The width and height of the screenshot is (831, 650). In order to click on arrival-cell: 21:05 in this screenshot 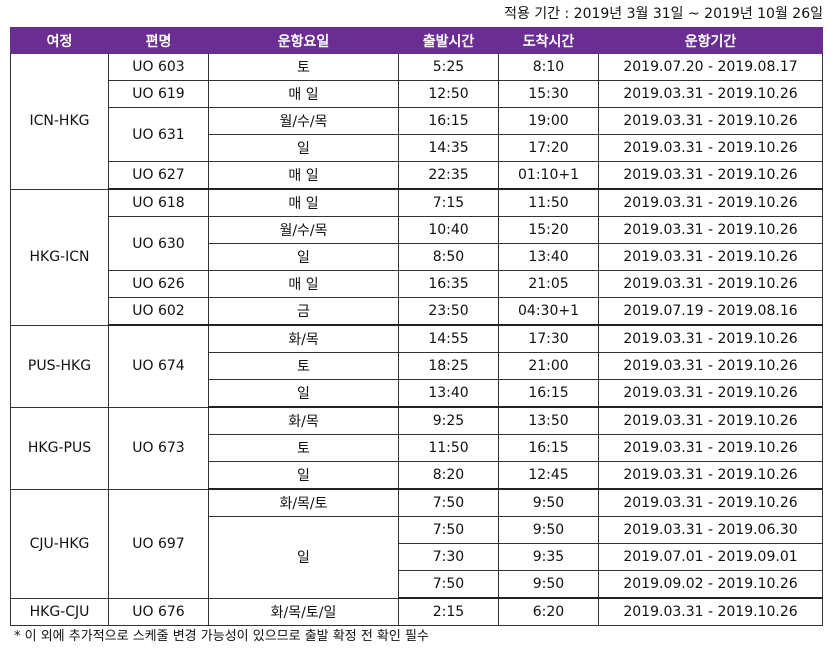, I will do `click(548, 284)`.